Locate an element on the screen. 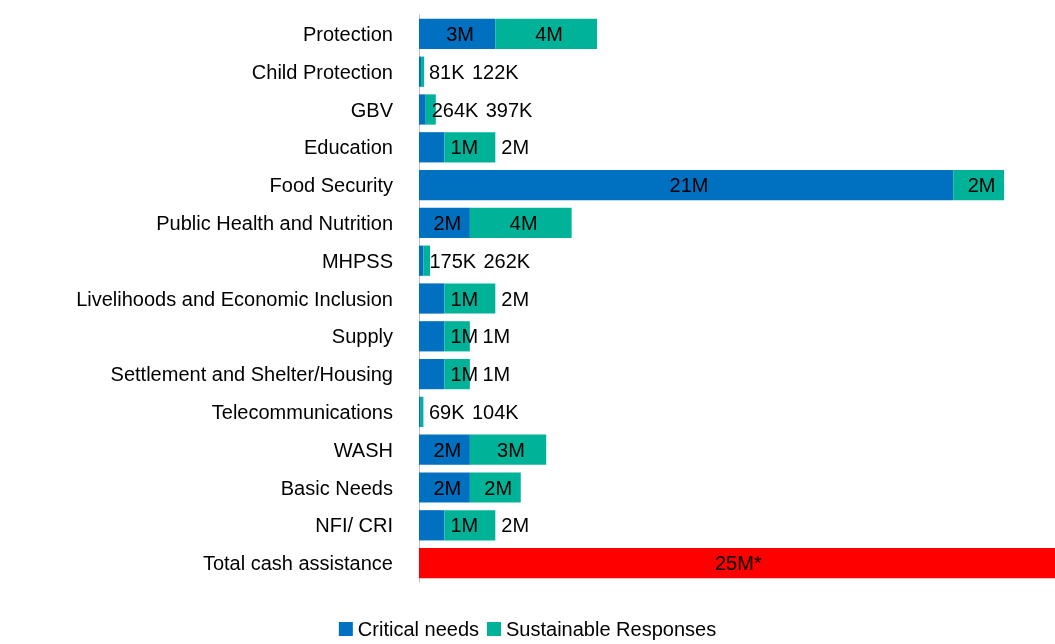 The image size is (1055, 644). data-label: 25M* is located at coordinates (738, 563).